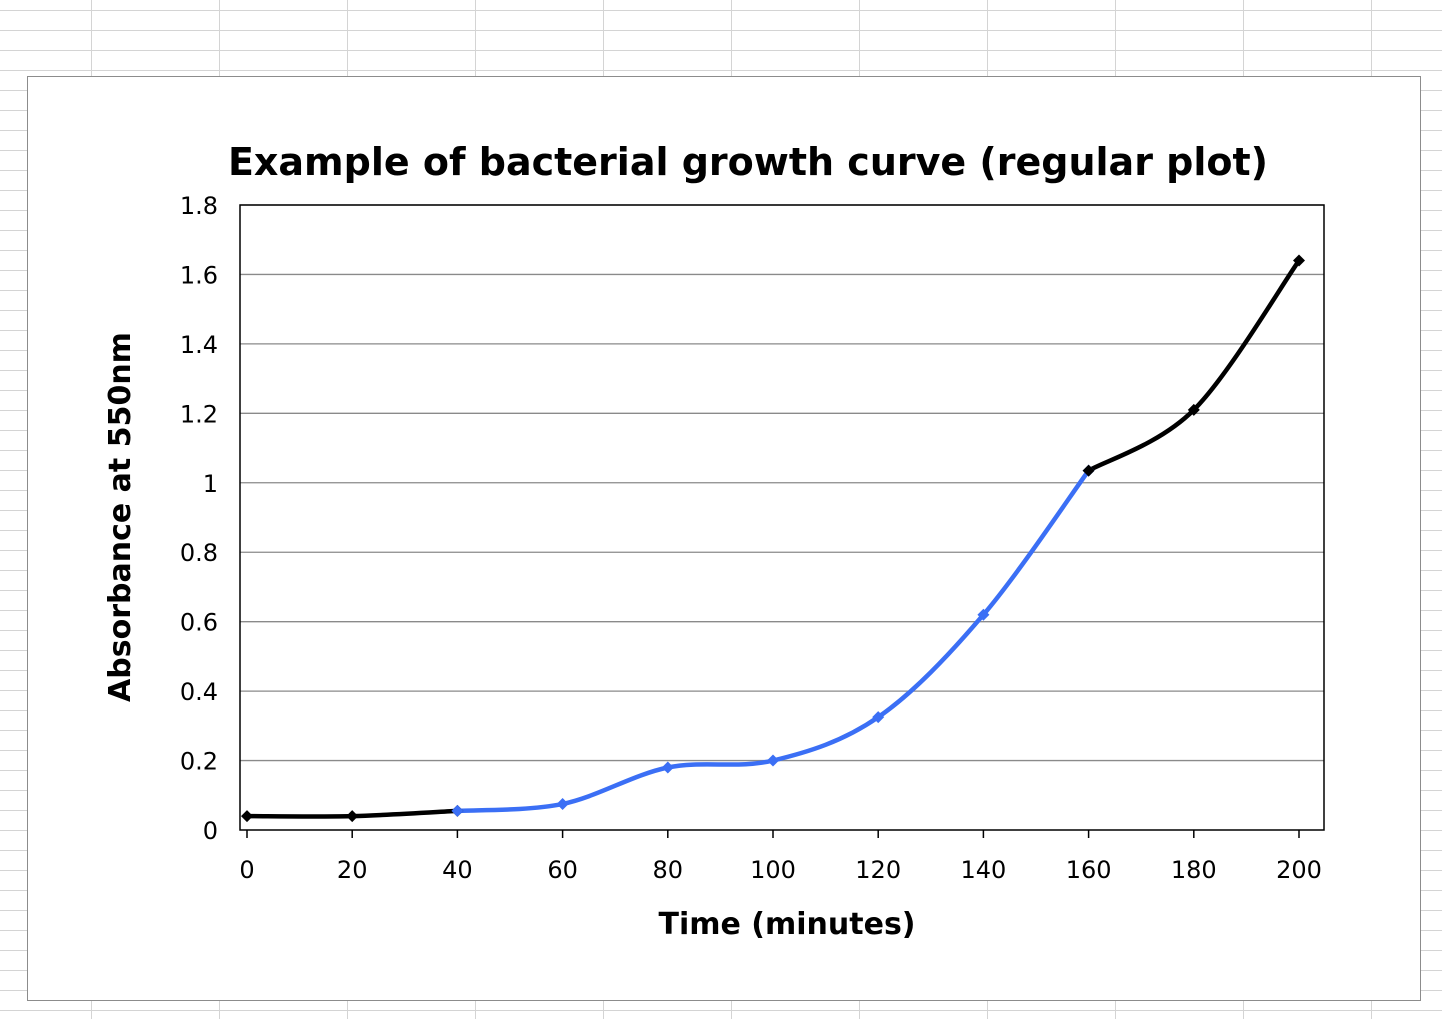 The image size is (1442, 1019). What do you see at coordinates (786, 924) in the screenshot?
I see `x-axis-title: Time (minutes)` at bounding box center [786, 924].